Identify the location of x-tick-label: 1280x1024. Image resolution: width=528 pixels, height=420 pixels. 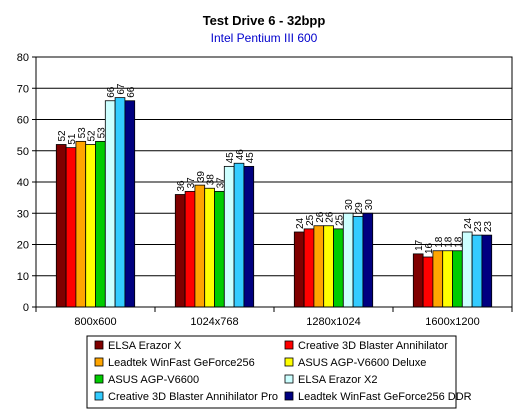
(333, 322).